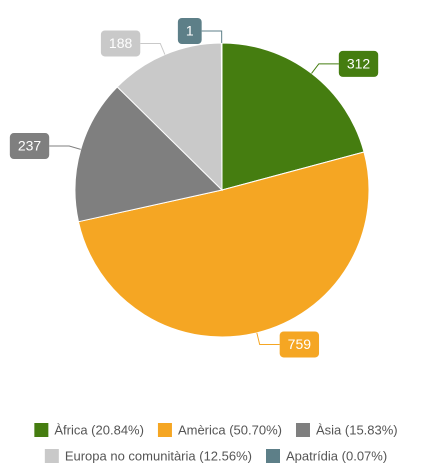 The height and width of the screenshot is (465, 432). I want to click on legend-label: Àsia (15.83%), so click(357, 429).